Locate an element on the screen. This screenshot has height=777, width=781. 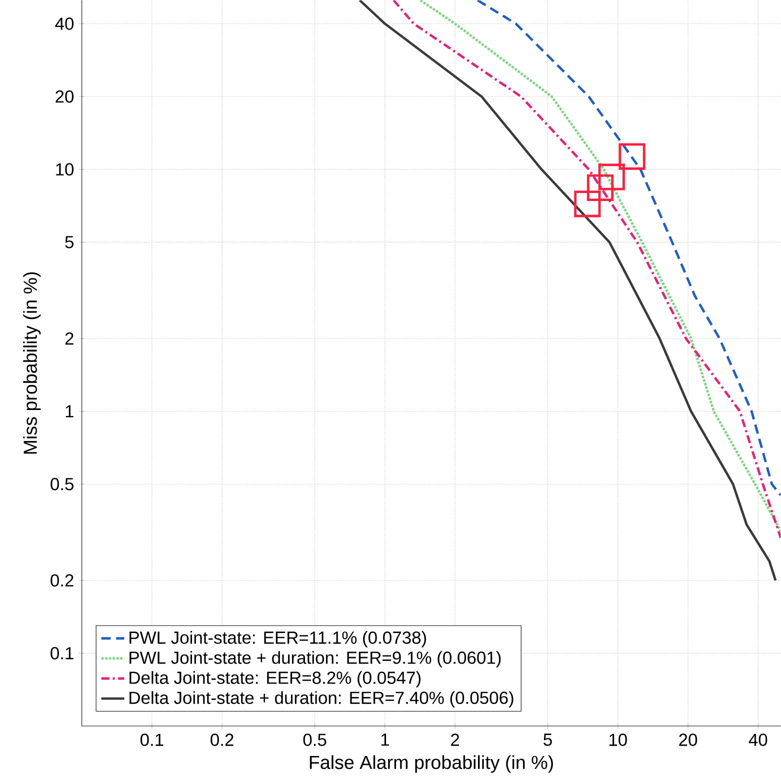
legend-label: Delta Joint-state + duration: EER=7.40% (0.0506) is located at coordinates (322, 699).